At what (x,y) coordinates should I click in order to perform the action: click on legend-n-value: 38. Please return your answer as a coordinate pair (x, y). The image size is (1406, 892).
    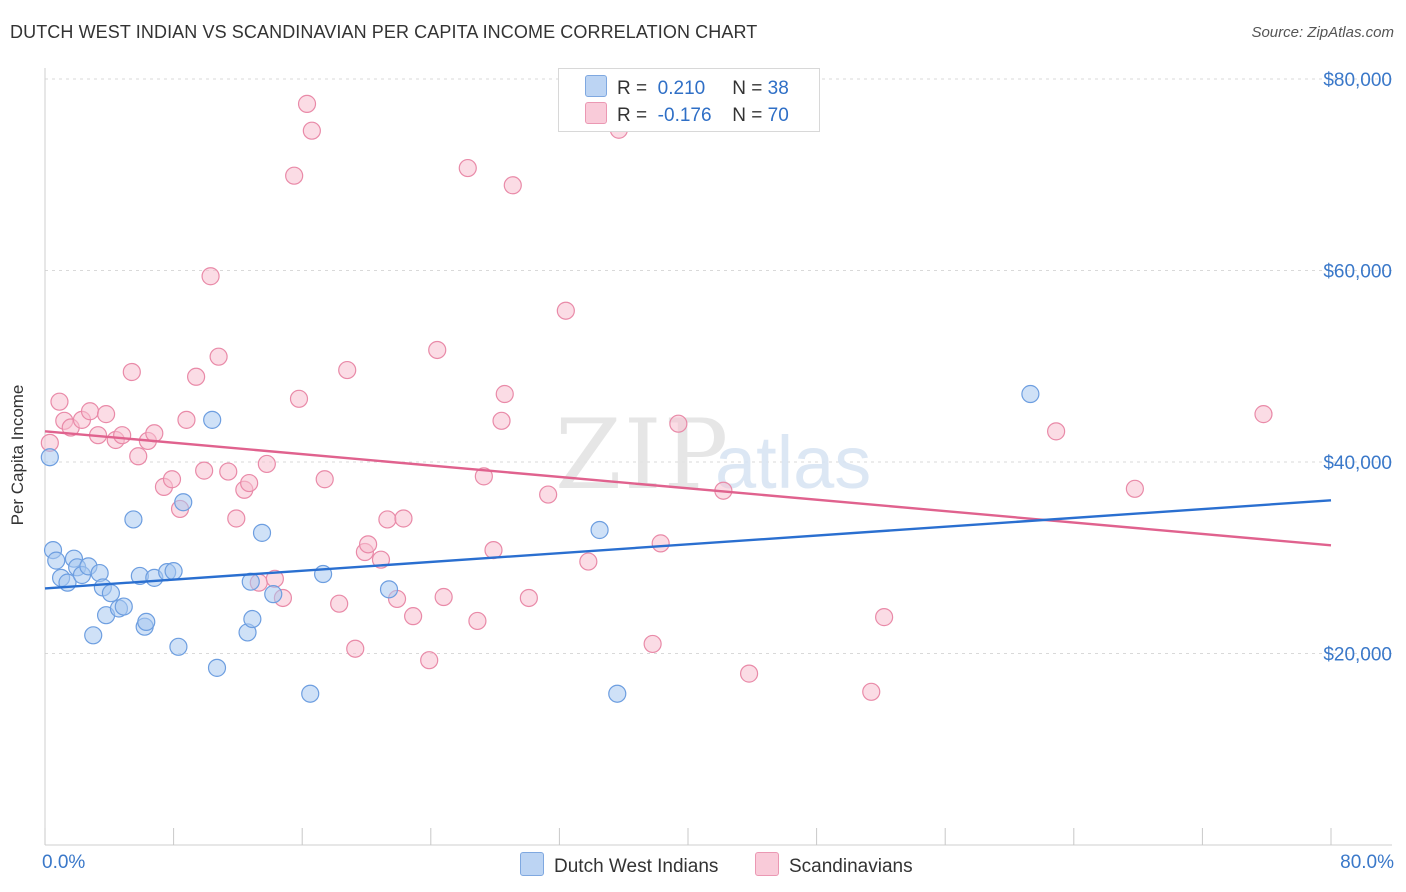
    Looking at the image, I should click on (778, 88).